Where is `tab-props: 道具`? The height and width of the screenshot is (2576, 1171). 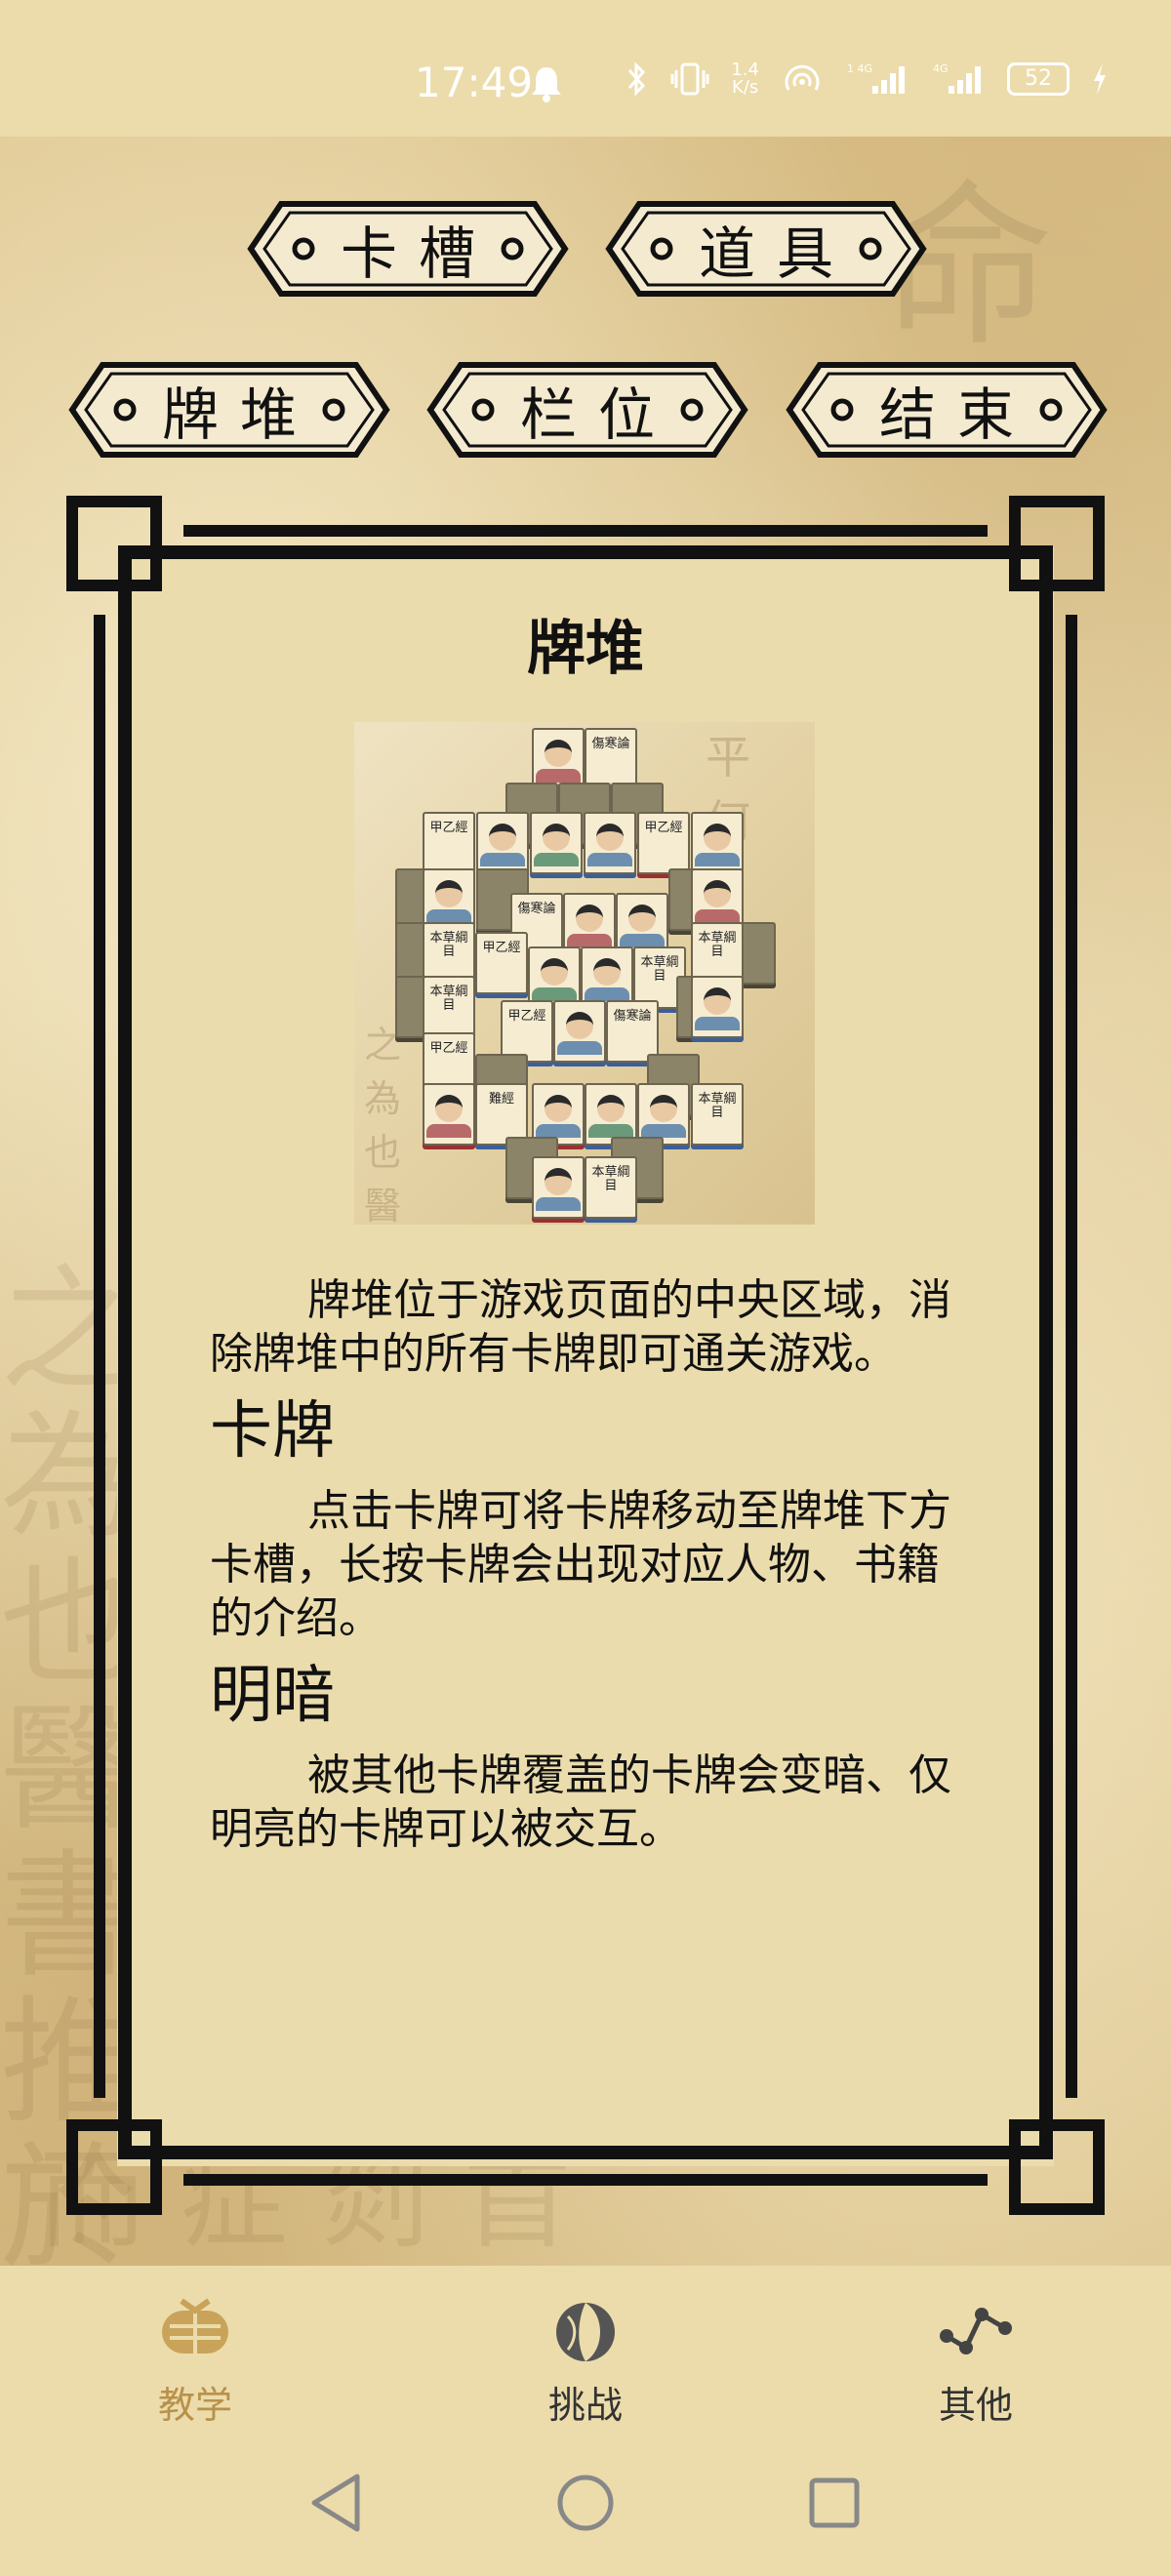
tab-props: 道具 is located at coordinates (766, 249).